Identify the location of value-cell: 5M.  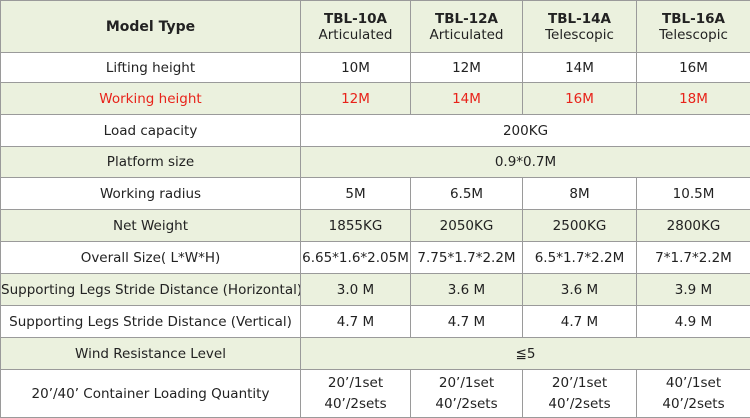
(356, 194).